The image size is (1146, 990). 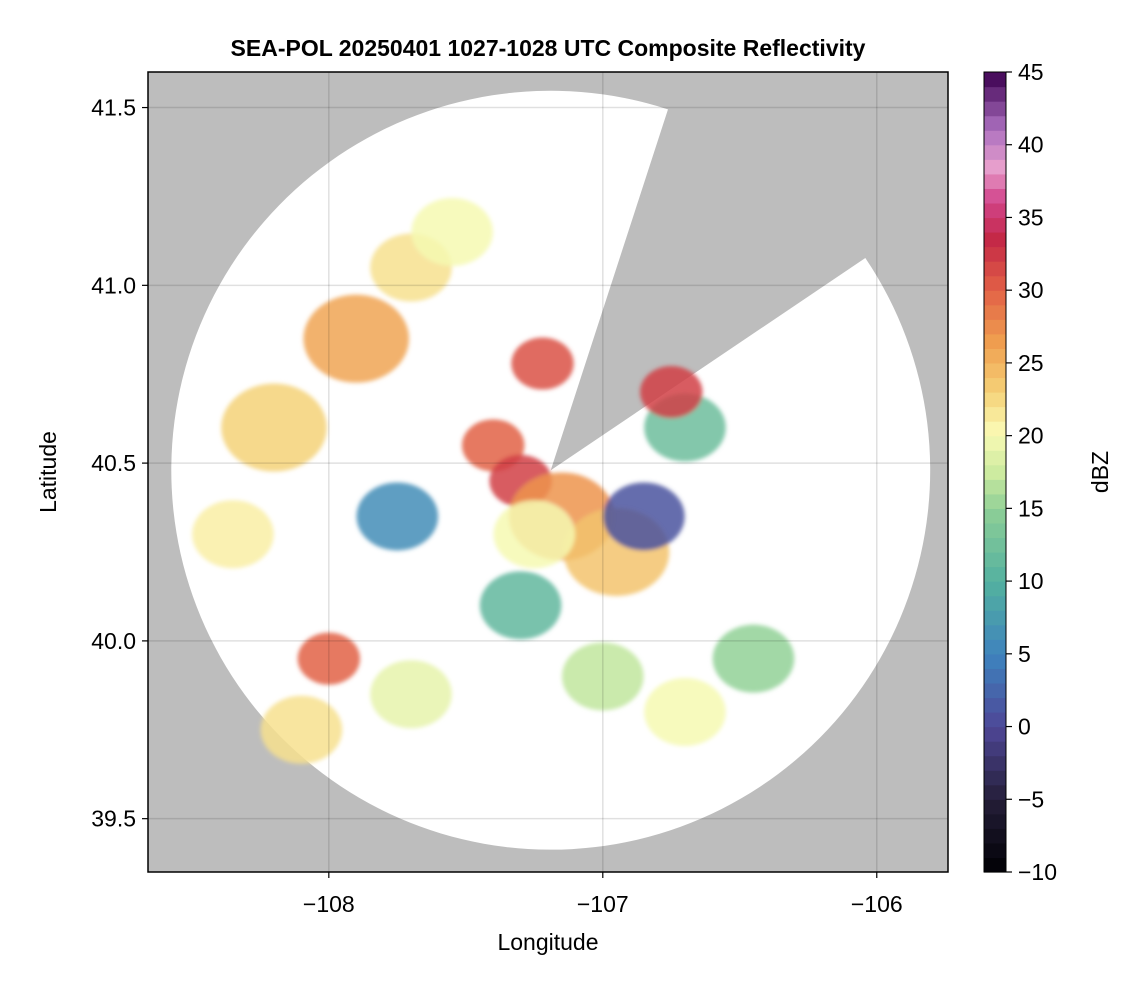 What do you see at coordinates (1037, 872) in the screenshot?
I see `colorbar-tick-label: −10` at bounding box center [1037, 872].